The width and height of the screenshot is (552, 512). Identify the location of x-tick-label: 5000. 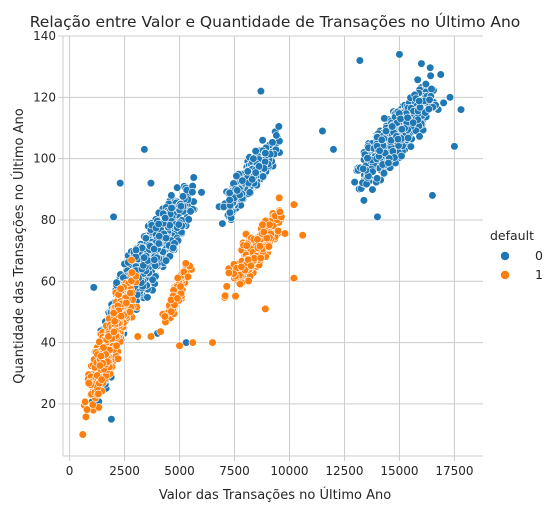
(179, 471).